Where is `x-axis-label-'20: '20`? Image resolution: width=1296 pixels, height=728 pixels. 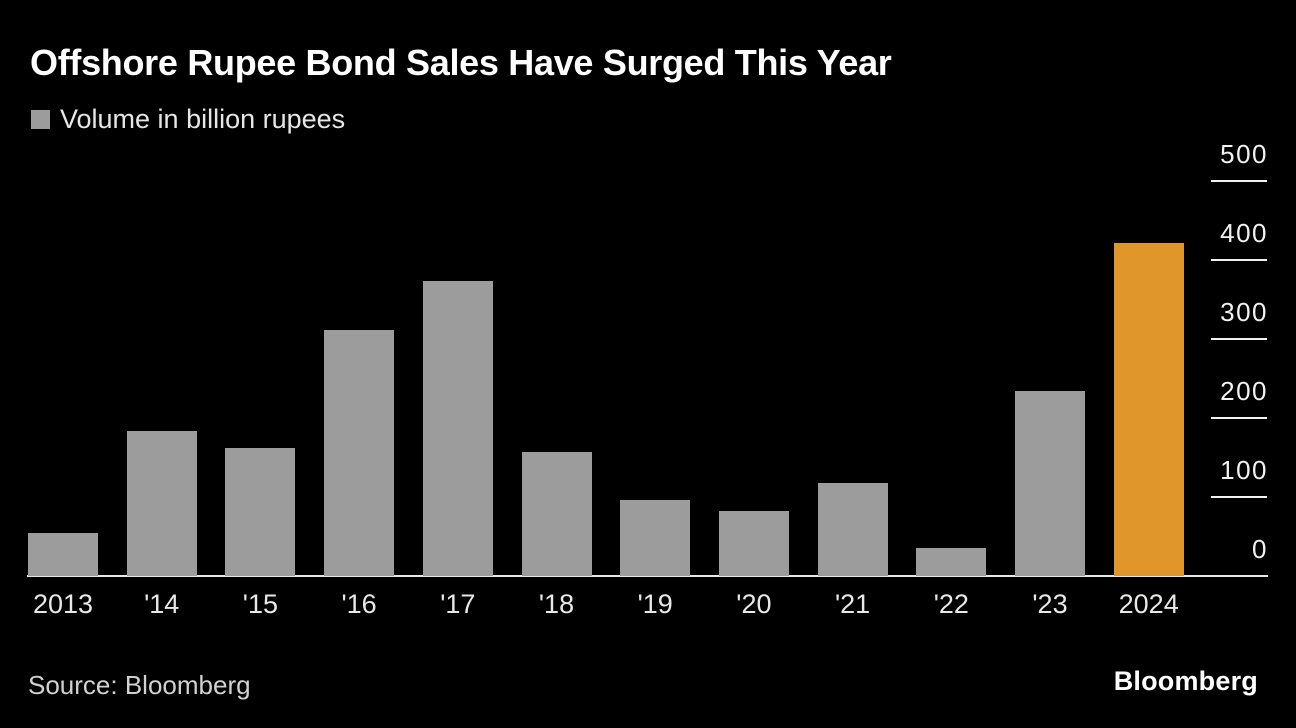
x-axis-label-'20: '20 is located at coordinates (754, 604).